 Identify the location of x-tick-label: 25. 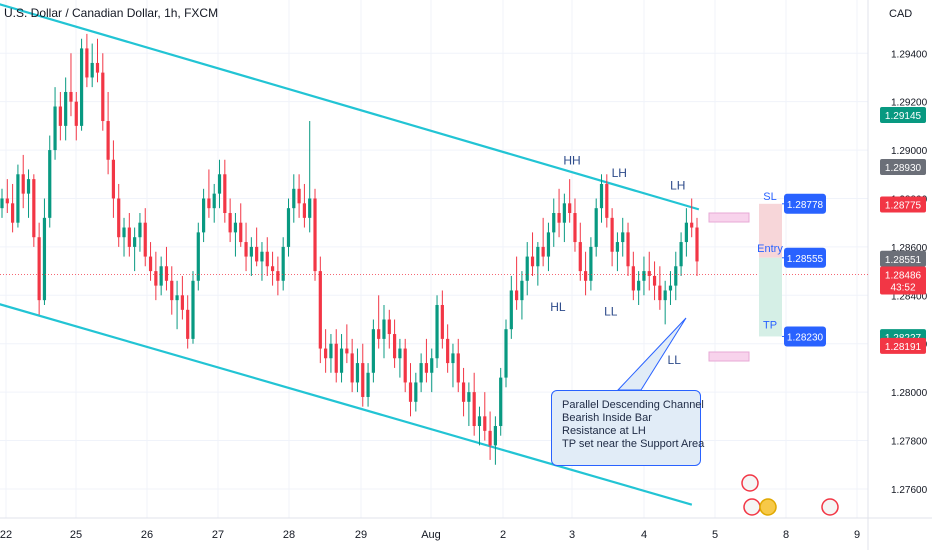
(76, 535).